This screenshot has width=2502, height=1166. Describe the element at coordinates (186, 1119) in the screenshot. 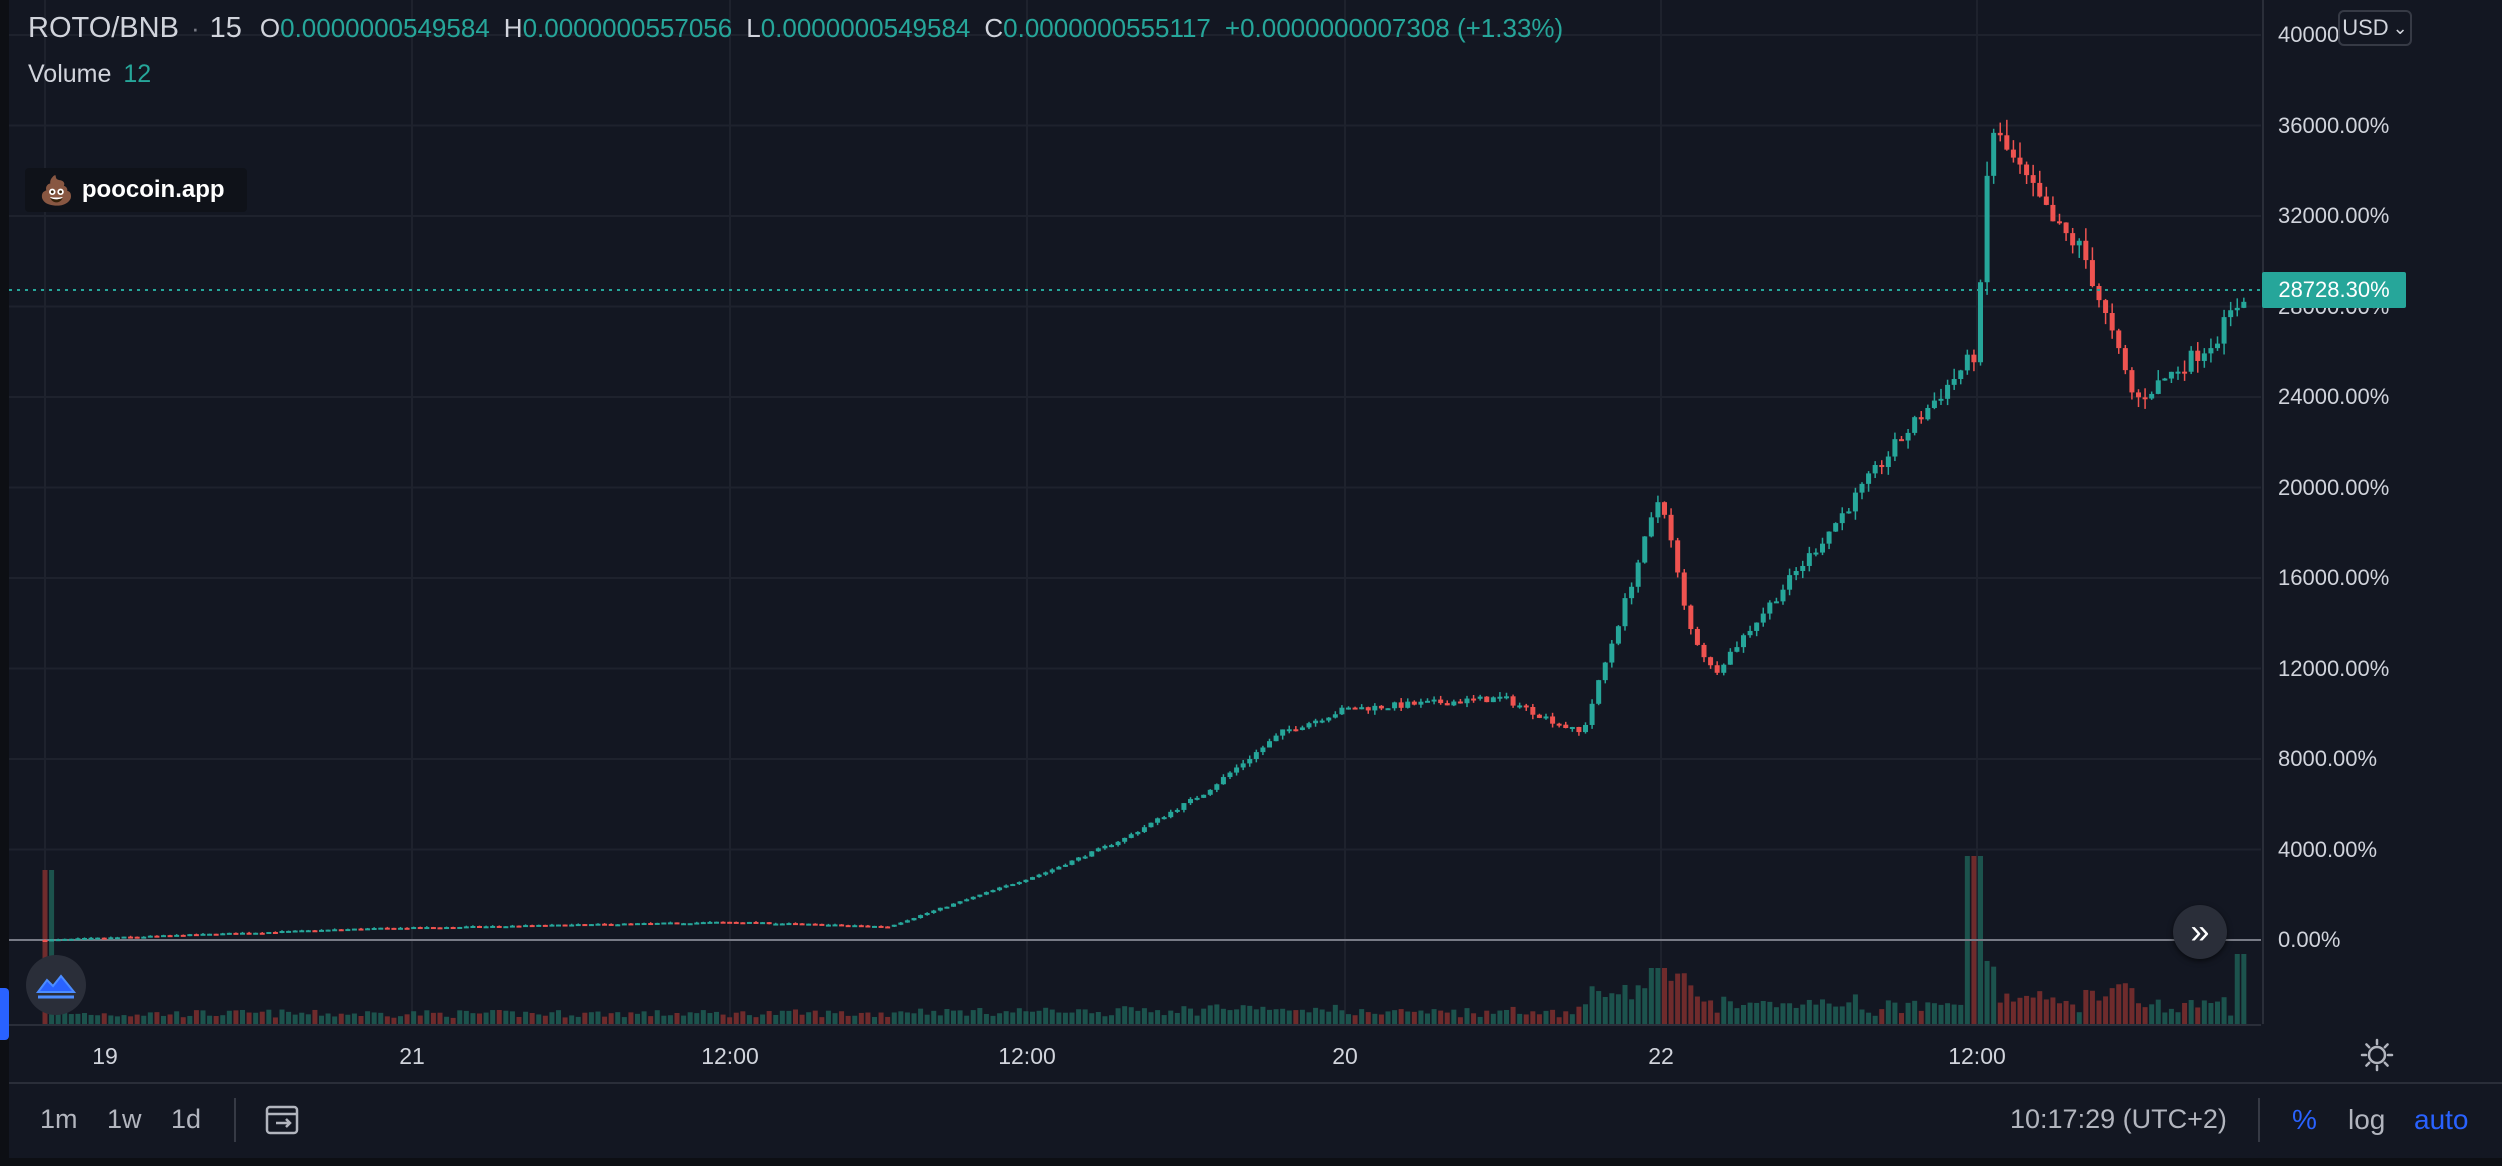

I see `timeframe-1d-button: 1d` at that location.